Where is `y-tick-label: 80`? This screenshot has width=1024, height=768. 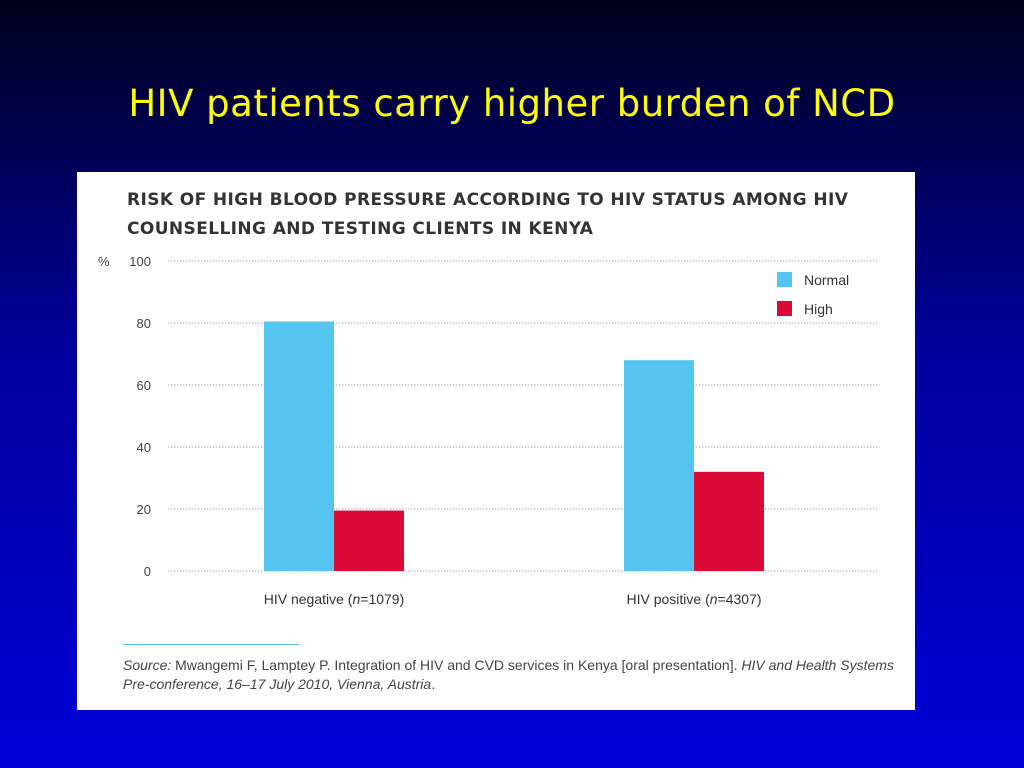
y-tick-label: 80 is located at coordinates (144, 323).